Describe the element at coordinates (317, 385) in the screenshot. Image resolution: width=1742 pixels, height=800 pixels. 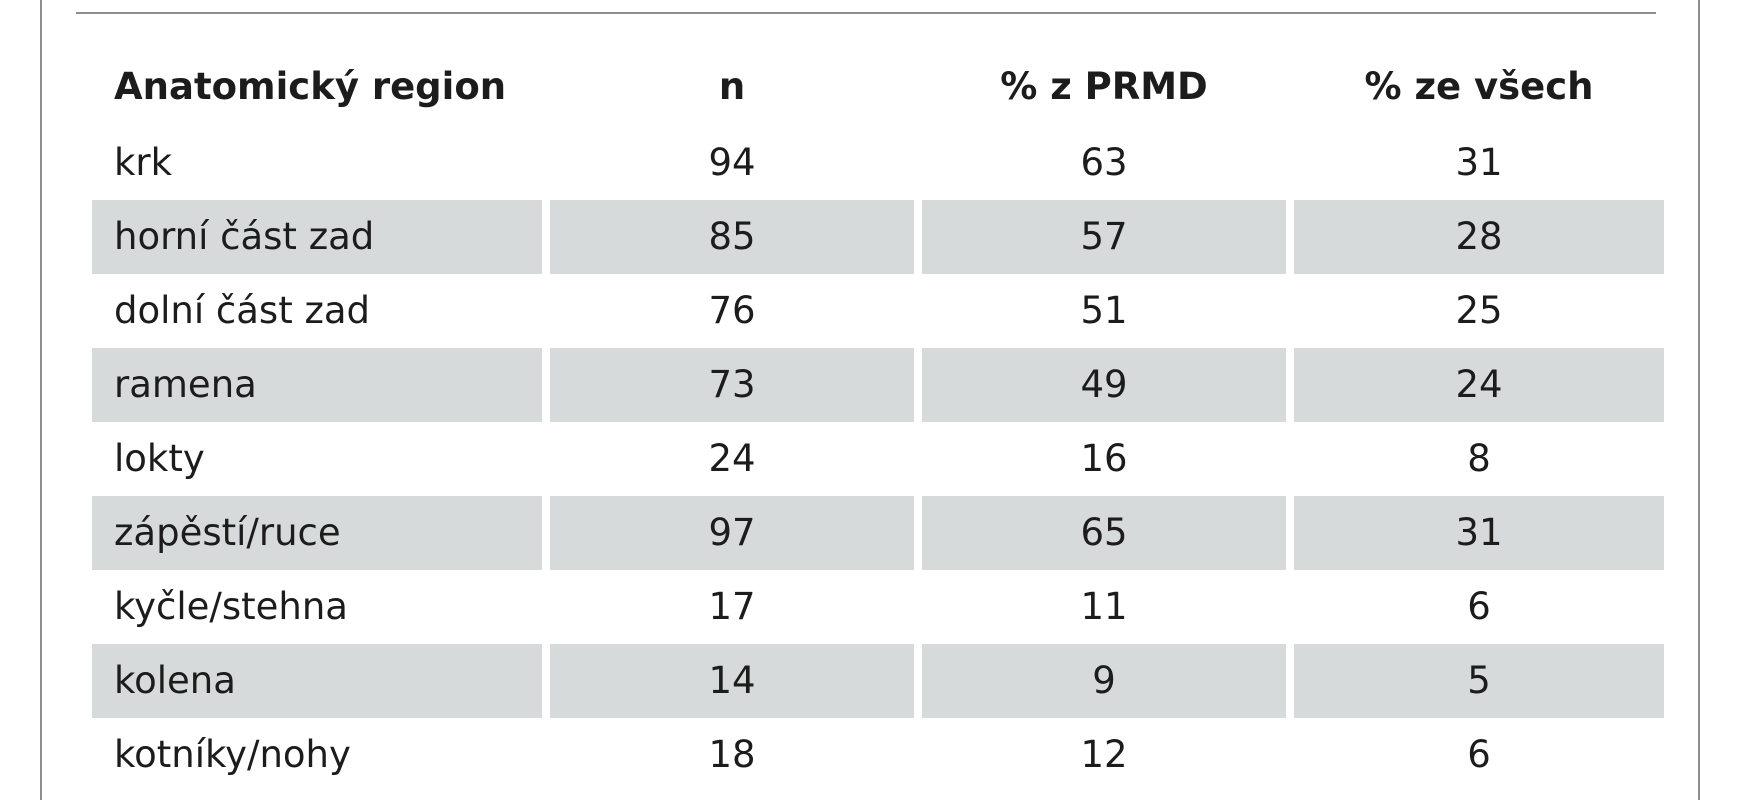
I see `cell-region: ramena` at that location.